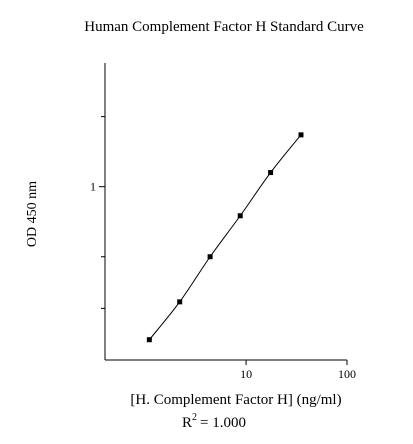 The height and width of the screenshot is (444, 413). I want to click on r-squared-annotation: R2 = 1.000, so click(214, 421).